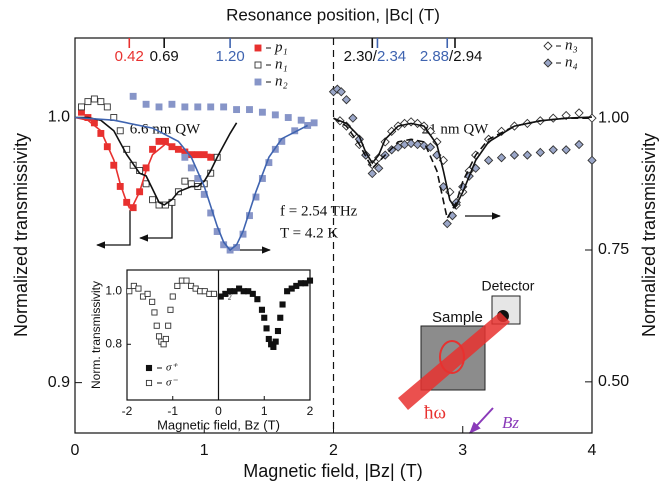 This screenshot has height=487, width=666. What do you see at coordinates (571, 45) in the screenshot?
I see `legend-label: n₃` at bounding box center [571, 45].